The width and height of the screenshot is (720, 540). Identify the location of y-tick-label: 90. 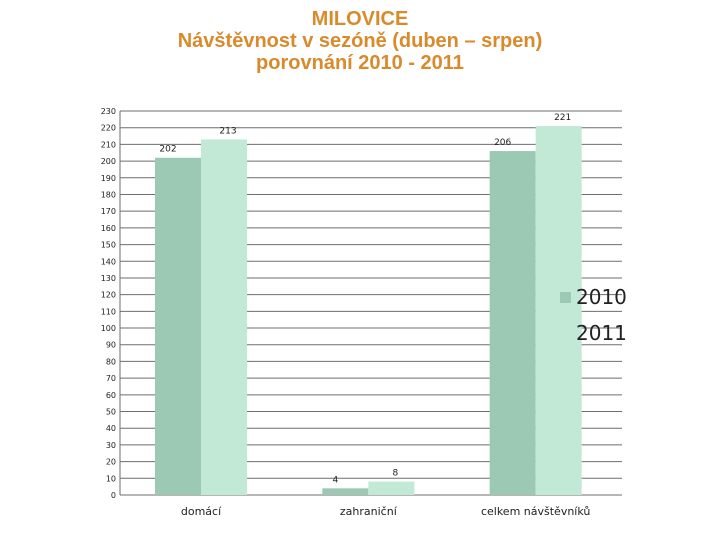
(111, 345).